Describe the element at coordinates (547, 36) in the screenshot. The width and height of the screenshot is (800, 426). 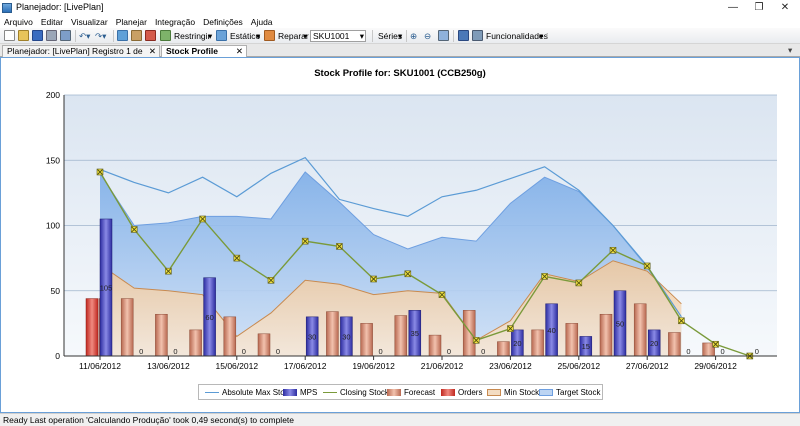
I see `toolbar-overflow-icon: ⁞` at that location.